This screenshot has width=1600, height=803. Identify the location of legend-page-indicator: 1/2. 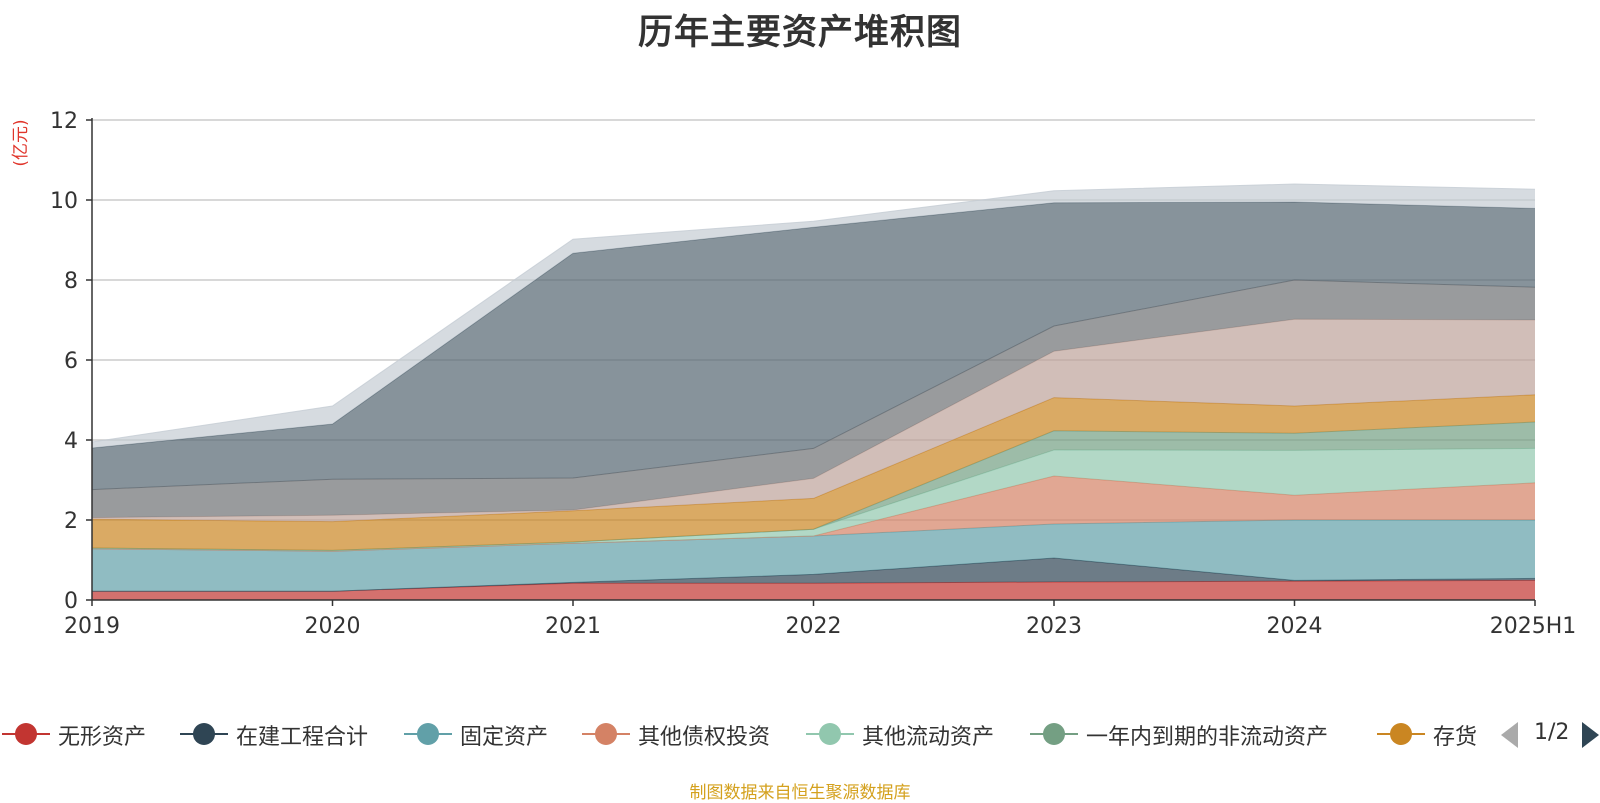
(1552, 732).